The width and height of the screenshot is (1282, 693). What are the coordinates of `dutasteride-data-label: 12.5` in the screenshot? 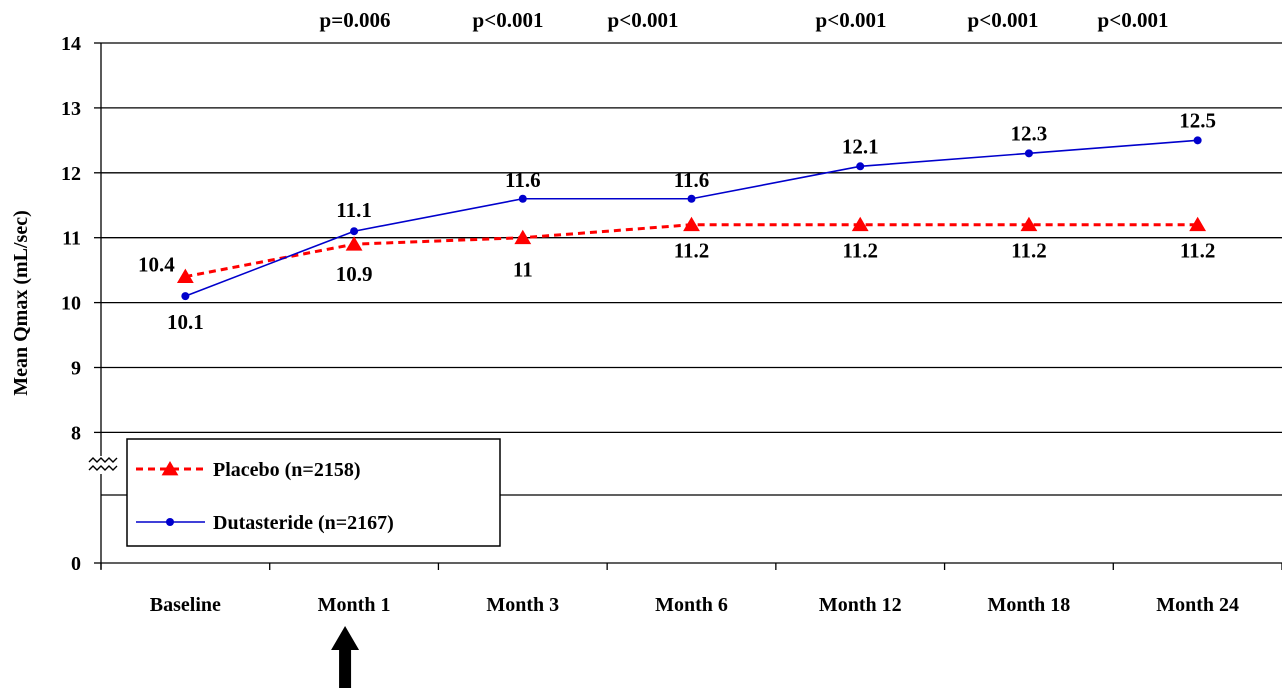 It's located at (1197, 120).